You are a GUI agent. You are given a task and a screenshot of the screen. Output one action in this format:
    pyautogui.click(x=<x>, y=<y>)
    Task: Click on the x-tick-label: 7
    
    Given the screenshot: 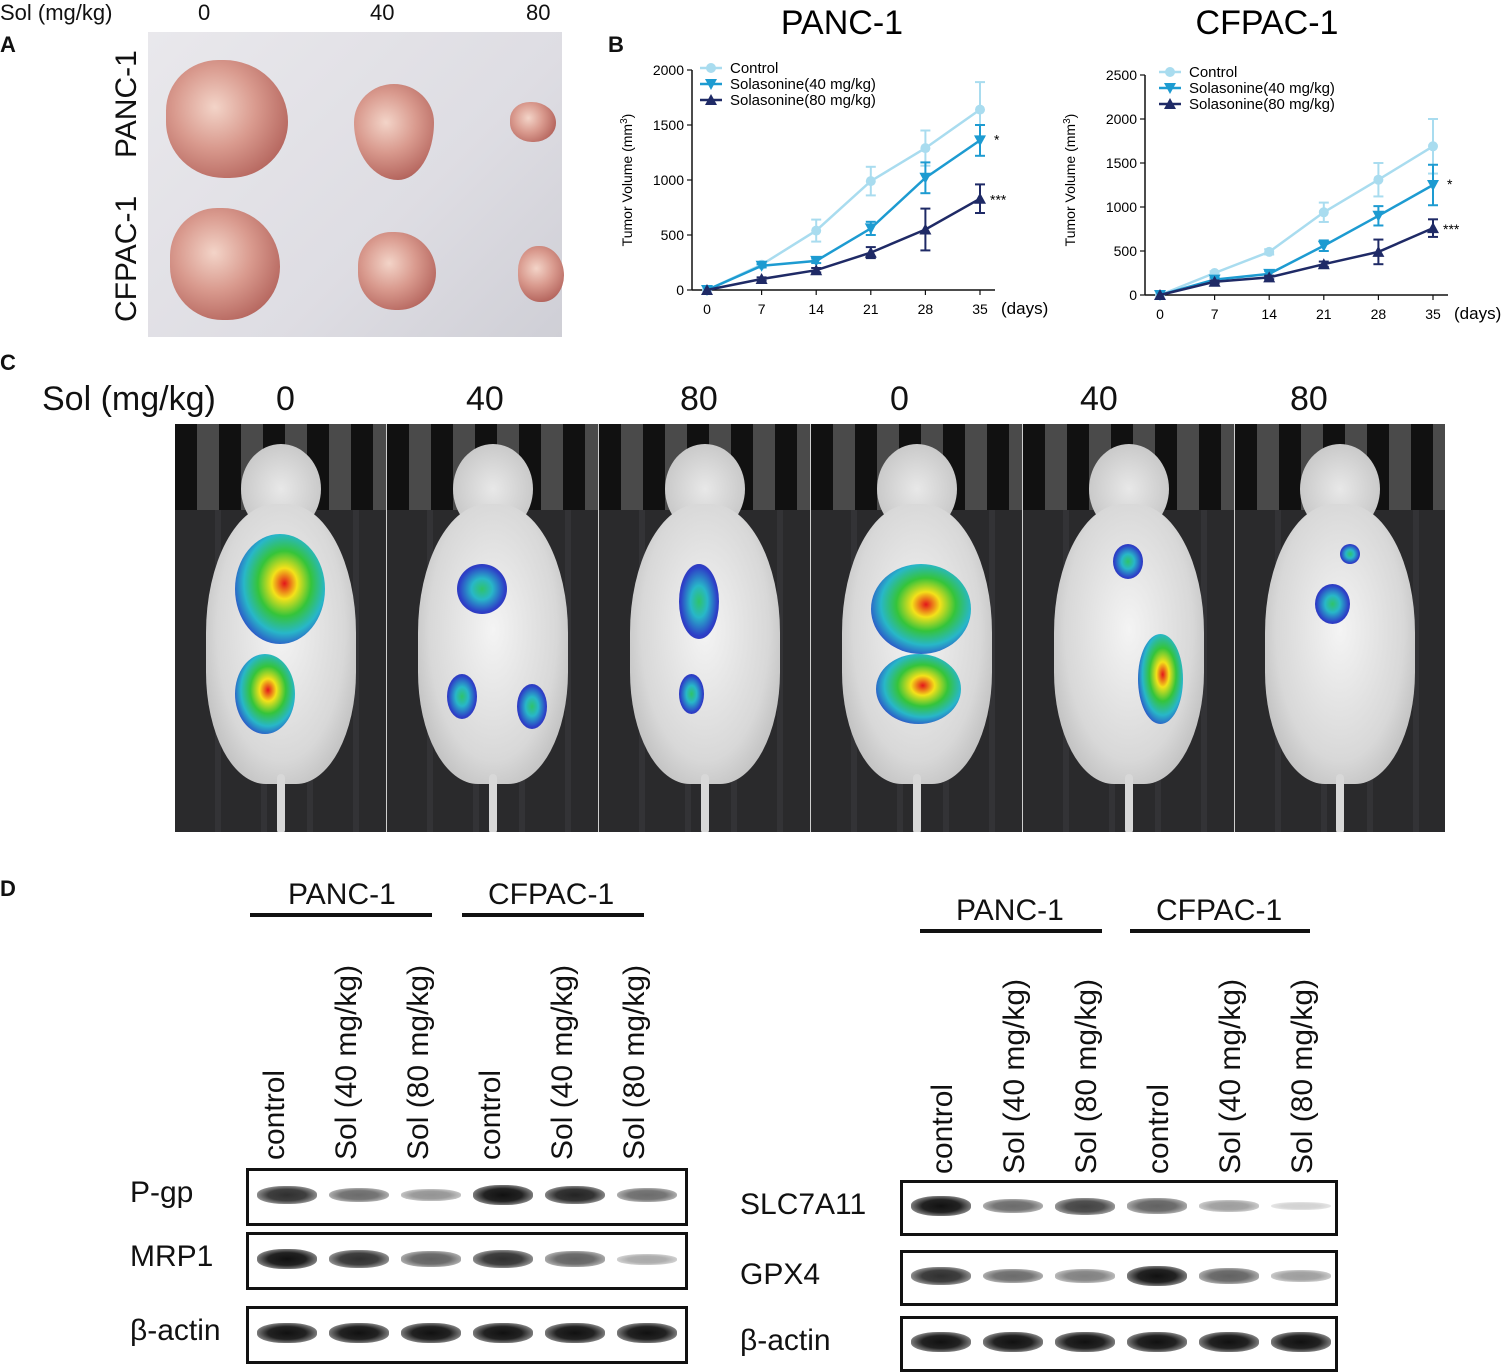 What is the action you would take?
    pyautogui.click(x=1215, y=314)
    